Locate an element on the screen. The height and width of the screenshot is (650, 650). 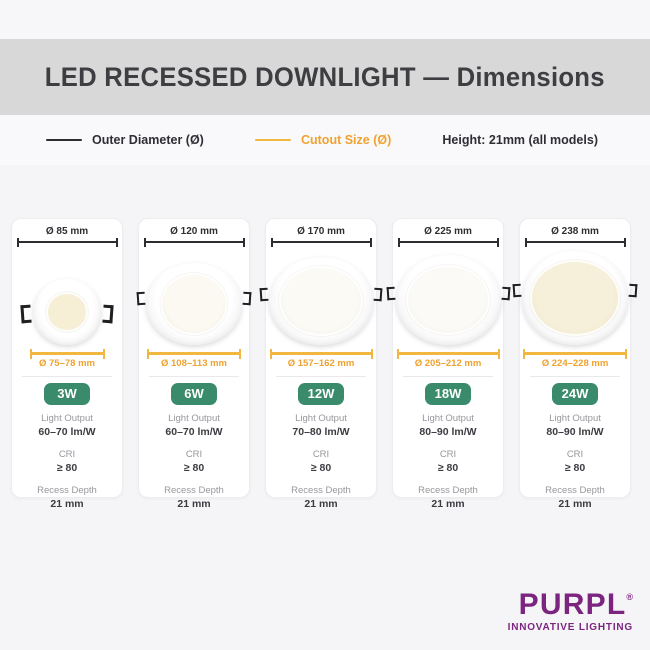
wattage-badge: 24W is located at coordinates (575, 394).